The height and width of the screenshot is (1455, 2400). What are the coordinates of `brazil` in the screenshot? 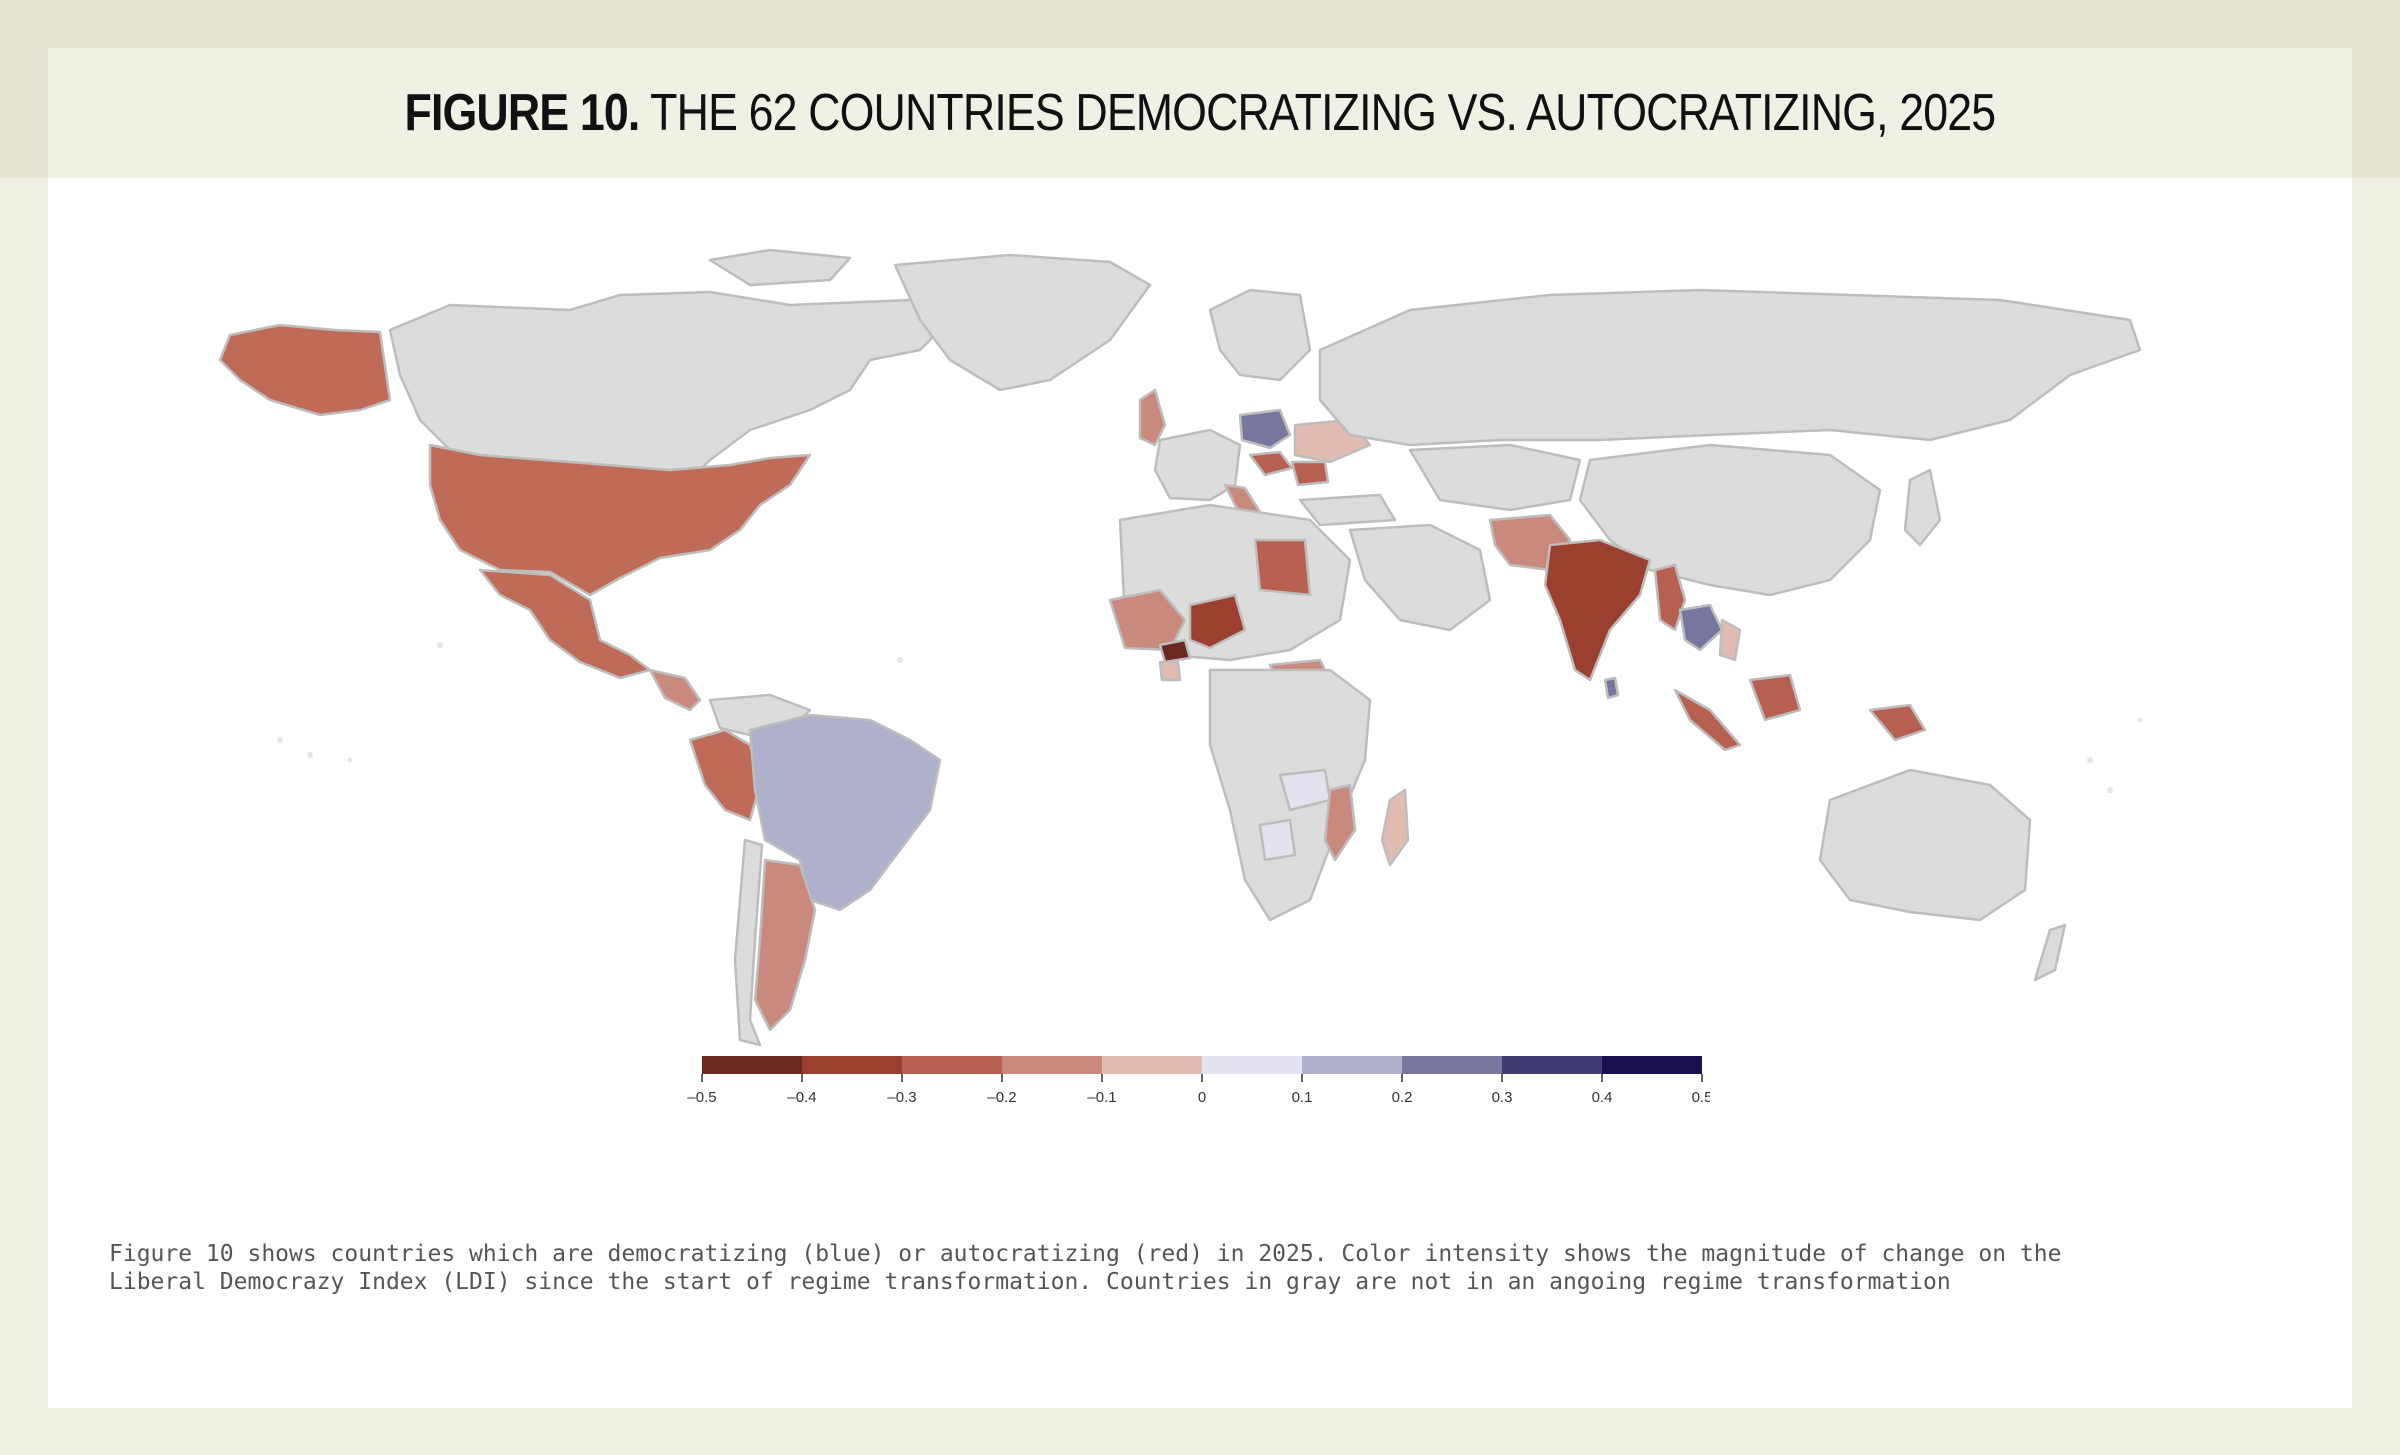 It's located at (845, 812).